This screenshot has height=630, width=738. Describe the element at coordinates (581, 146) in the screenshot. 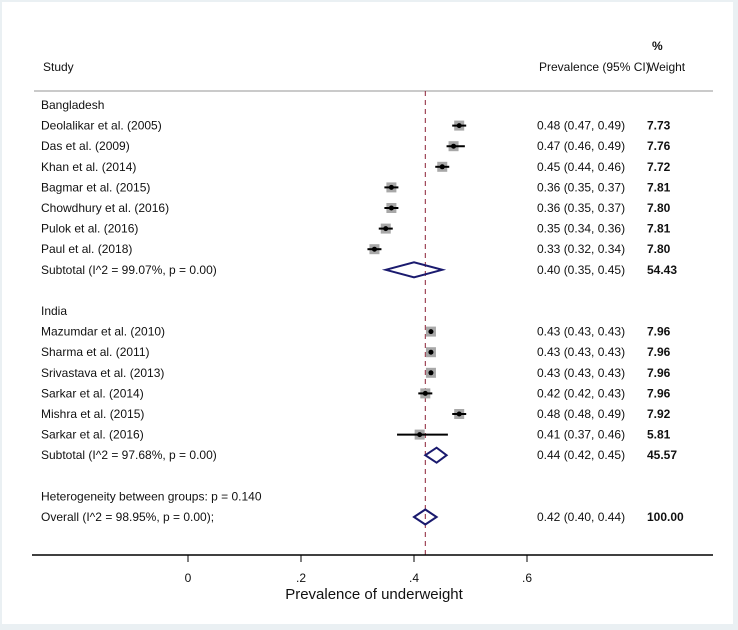

I see `estimate-text: 0.47 (0.46, 0.49)` at that location.